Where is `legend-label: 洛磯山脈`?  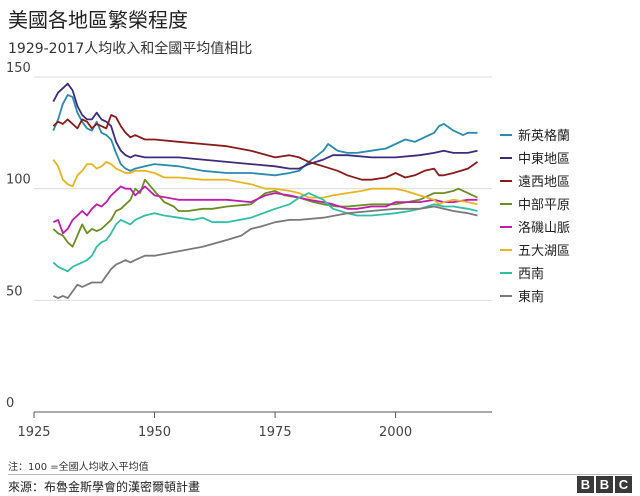 legend-label: 洛磯山脈 is located at coordinates (544, 228).